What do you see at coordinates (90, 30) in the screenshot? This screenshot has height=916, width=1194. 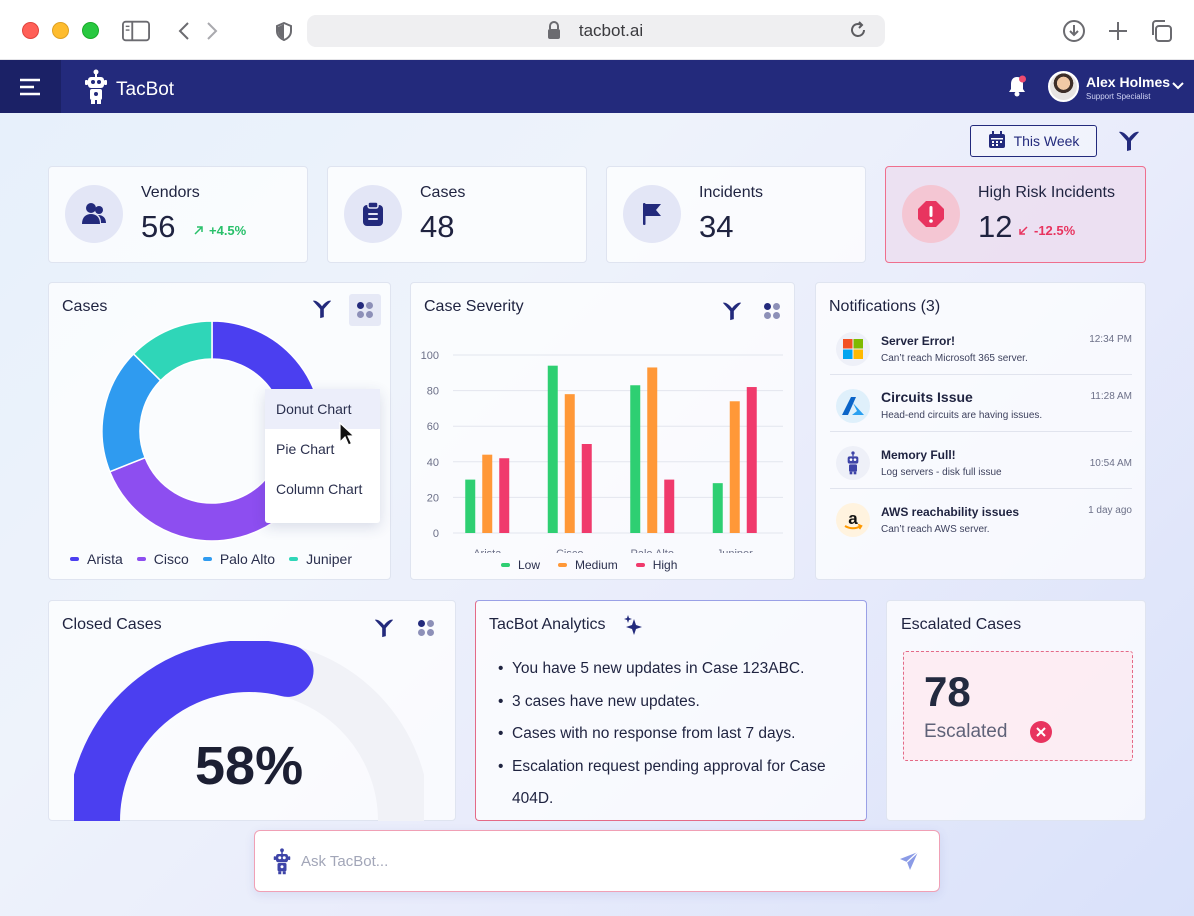 I see `maximize-window-button` at bounding box center [90, 30].